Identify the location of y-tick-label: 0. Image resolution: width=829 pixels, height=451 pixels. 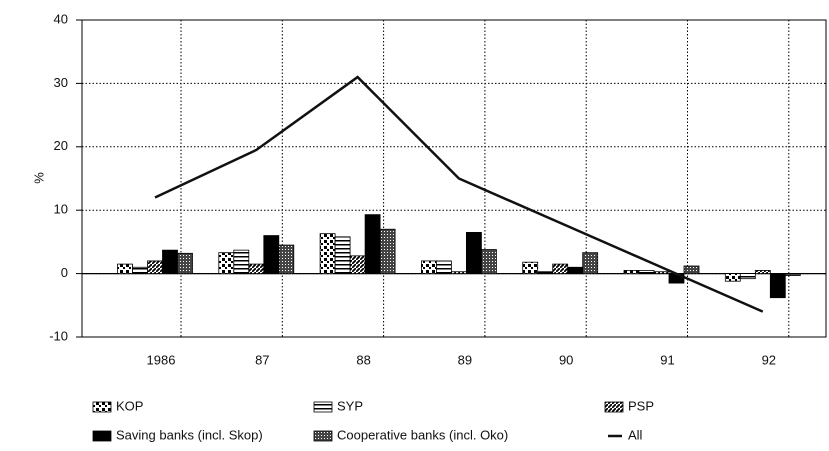
(64, 272).